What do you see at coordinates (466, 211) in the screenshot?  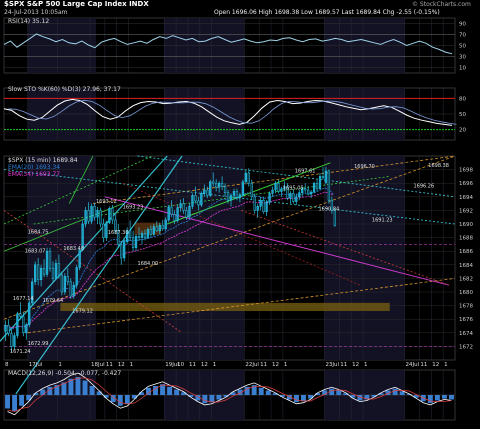 I see `price-tick-label: 1692` at bounding box center [466, 211].